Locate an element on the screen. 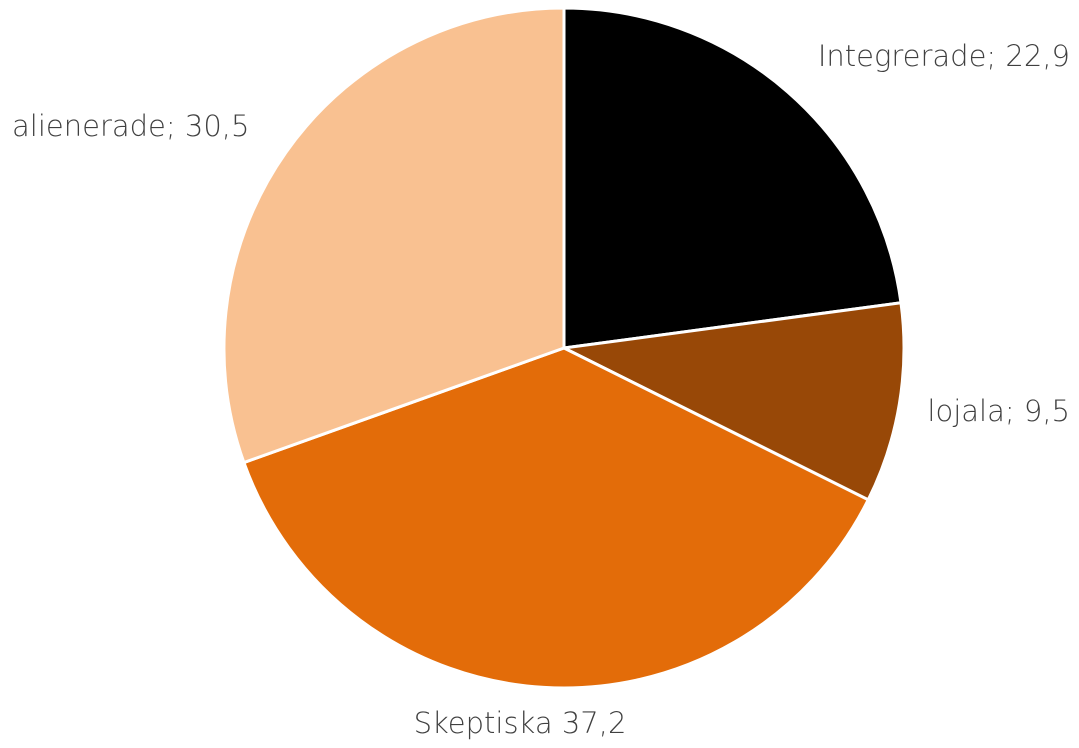 This screenshot has width=1079, height=748. data-label: lojala; 9,5 is located at coordinates (998, 411).